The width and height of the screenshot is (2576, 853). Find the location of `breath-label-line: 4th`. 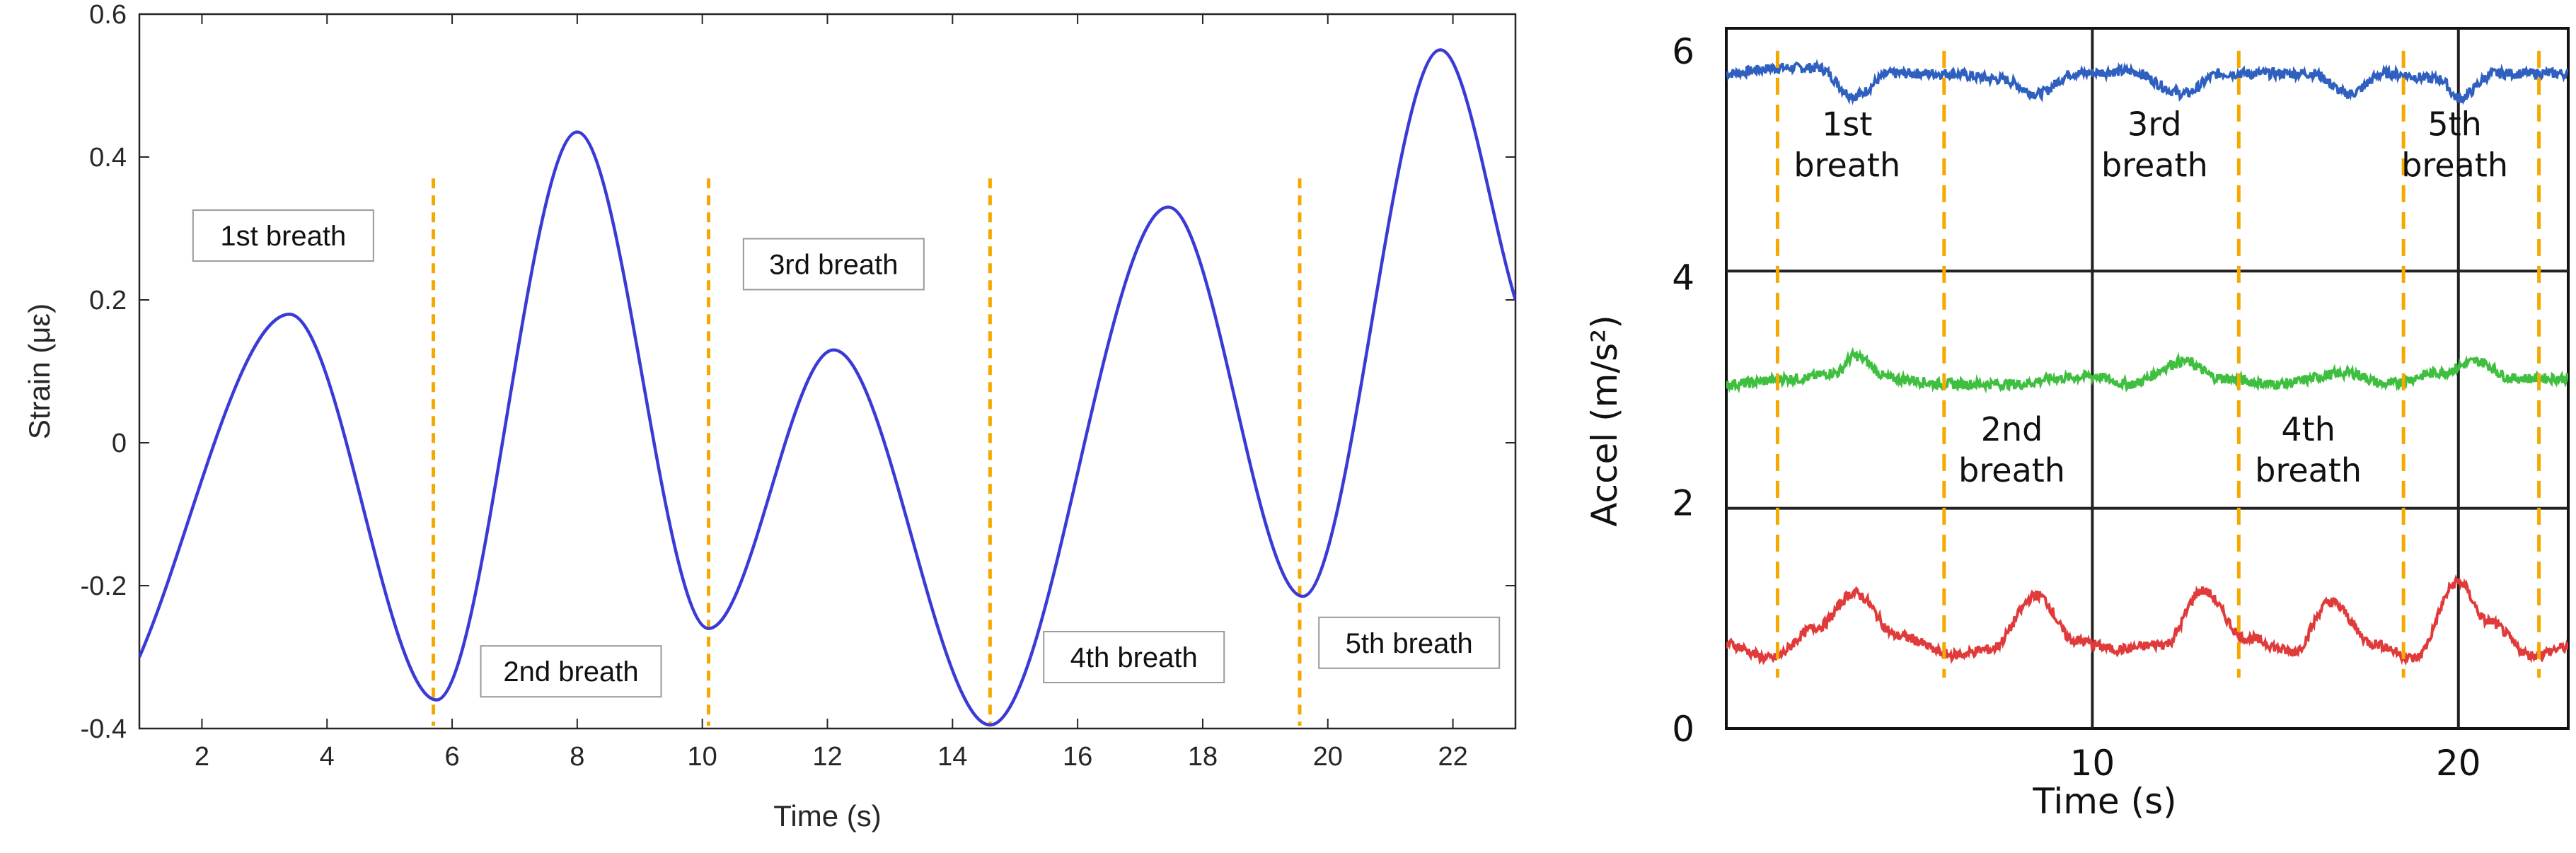

breath-label-line: 4th is located at coordinates (2308, 429).